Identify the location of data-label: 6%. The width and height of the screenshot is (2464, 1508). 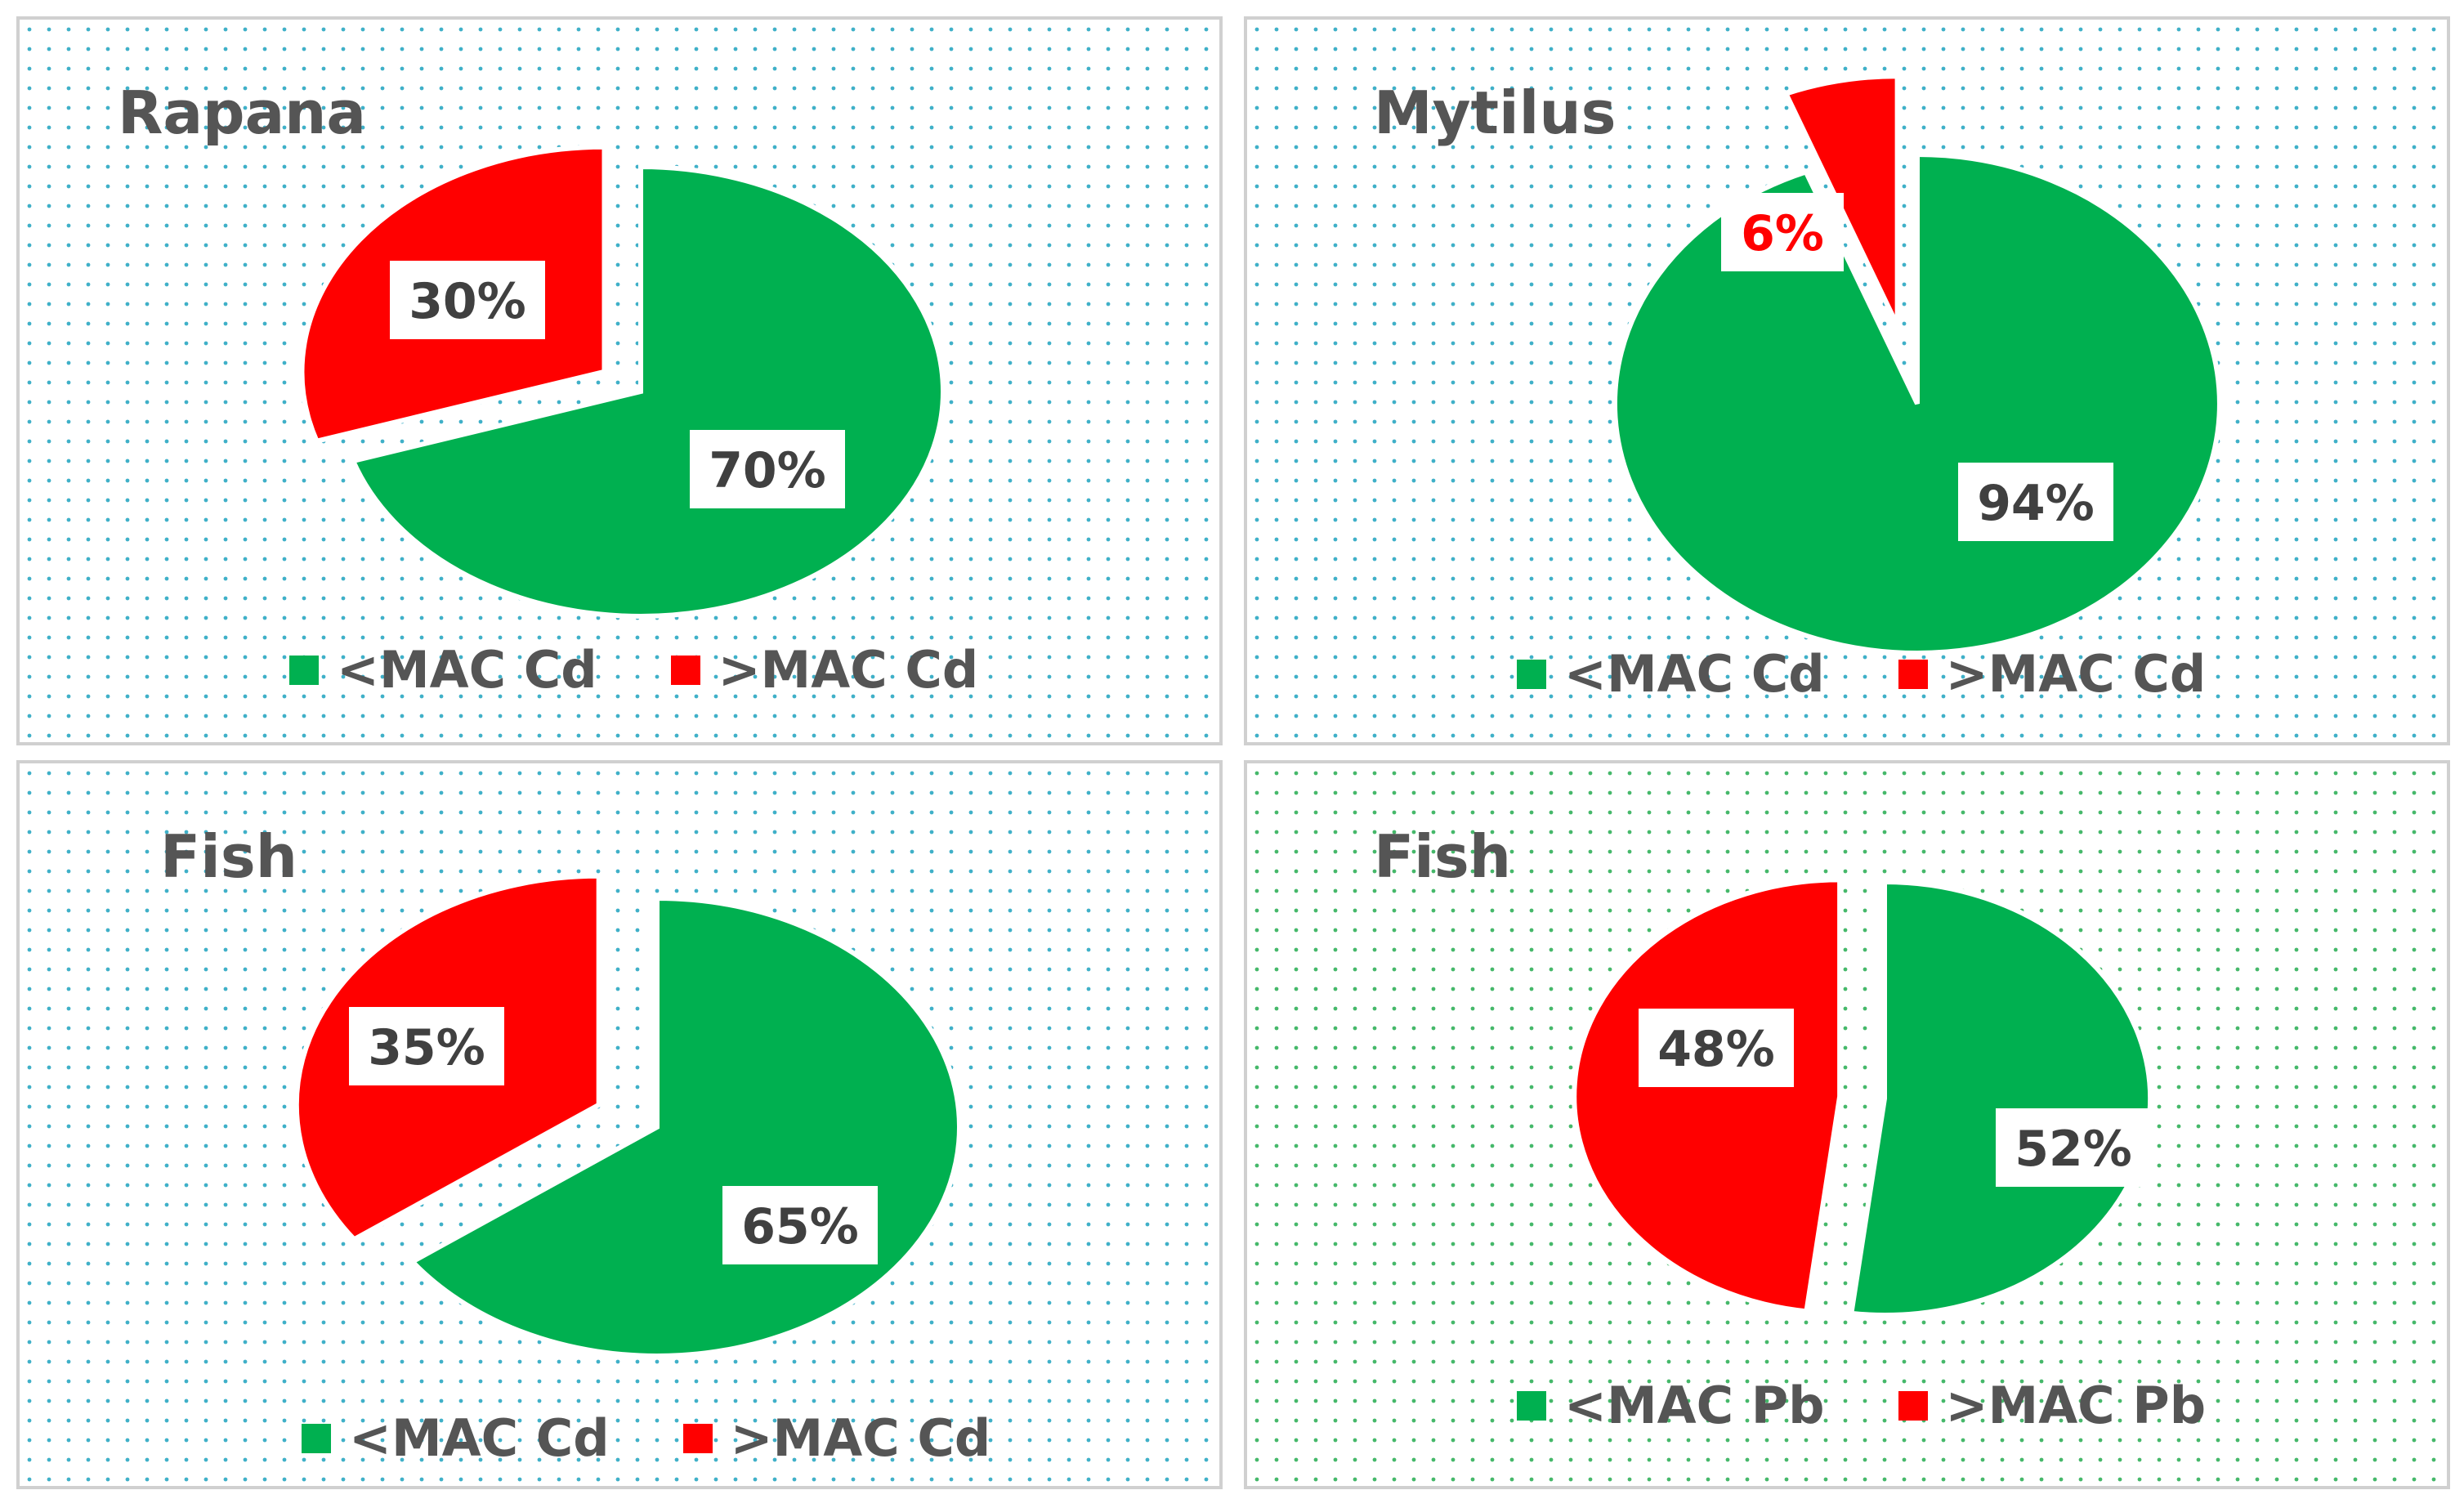
(1782, 232).